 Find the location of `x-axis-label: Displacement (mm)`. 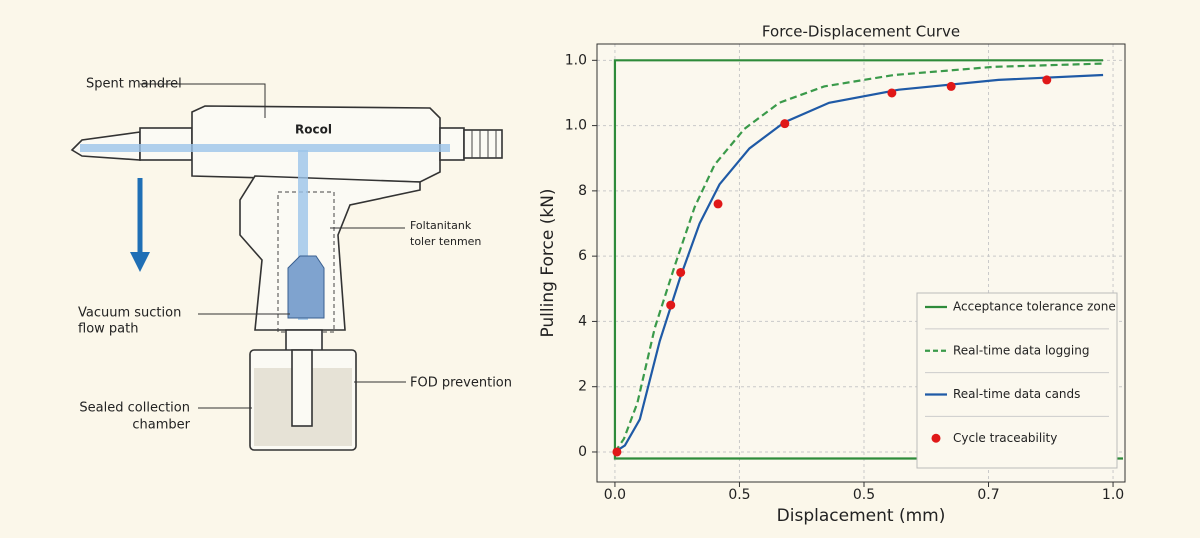

x-axis-label: Displacement (mm) is located at coordinates (861, 516).